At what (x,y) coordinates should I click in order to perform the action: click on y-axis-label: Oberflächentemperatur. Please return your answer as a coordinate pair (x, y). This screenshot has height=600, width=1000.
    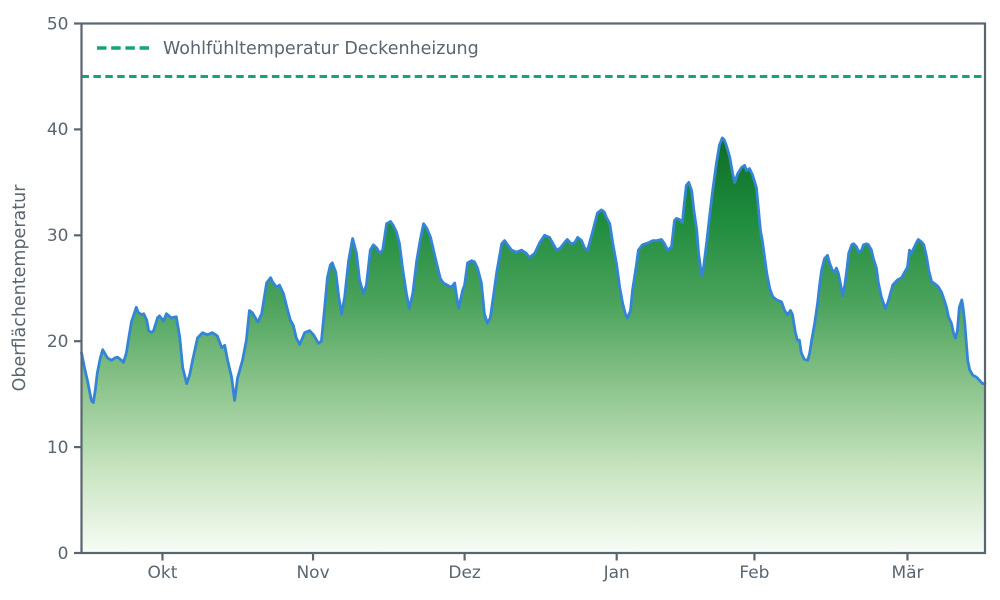
    Looking at the image, I should click on (20, 288).